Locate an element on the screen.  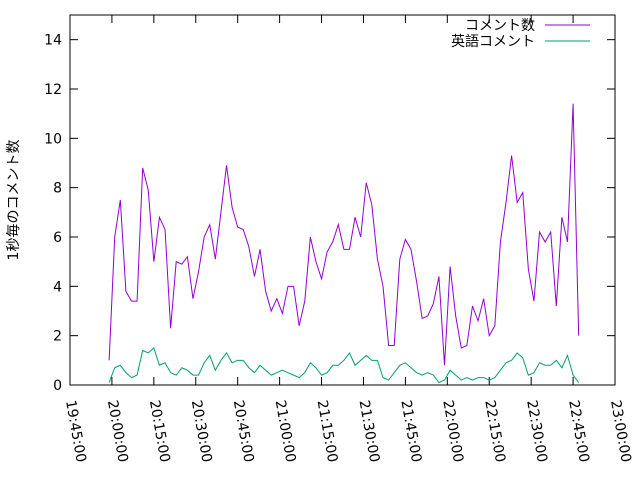
legend-label: コメント数 is located at coordinates (500, 26).